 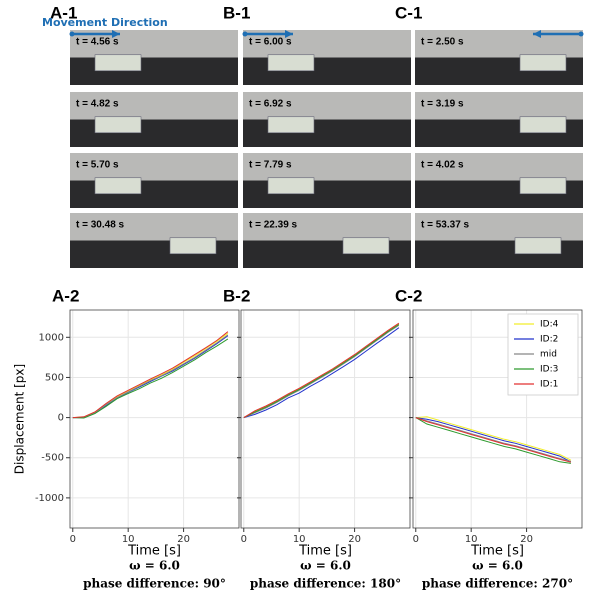 I want to click on panel-label: B-2, so click(x=236, y=295).